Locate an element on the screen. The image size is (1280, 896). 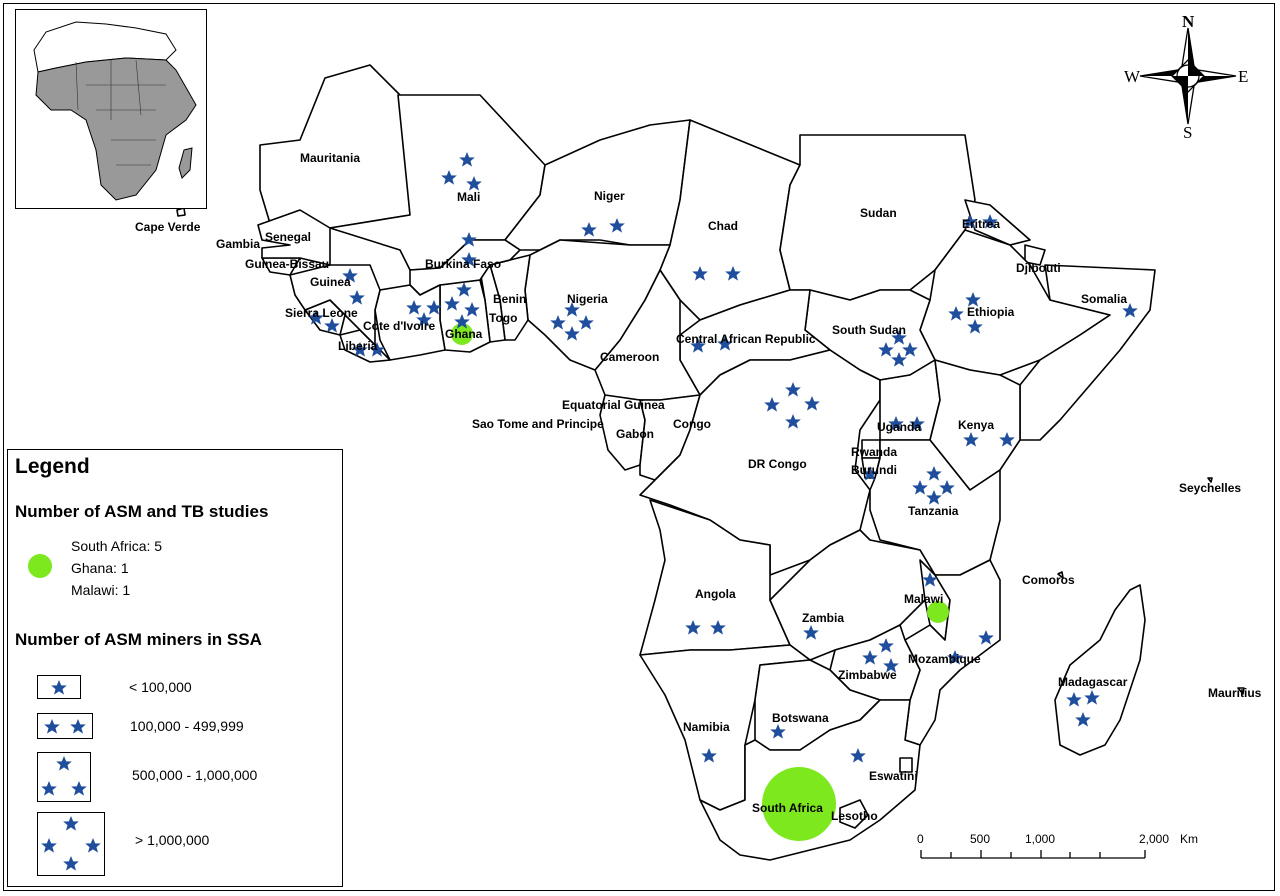
label-eswatini: Eswatini is located at coordinates (893, 776).